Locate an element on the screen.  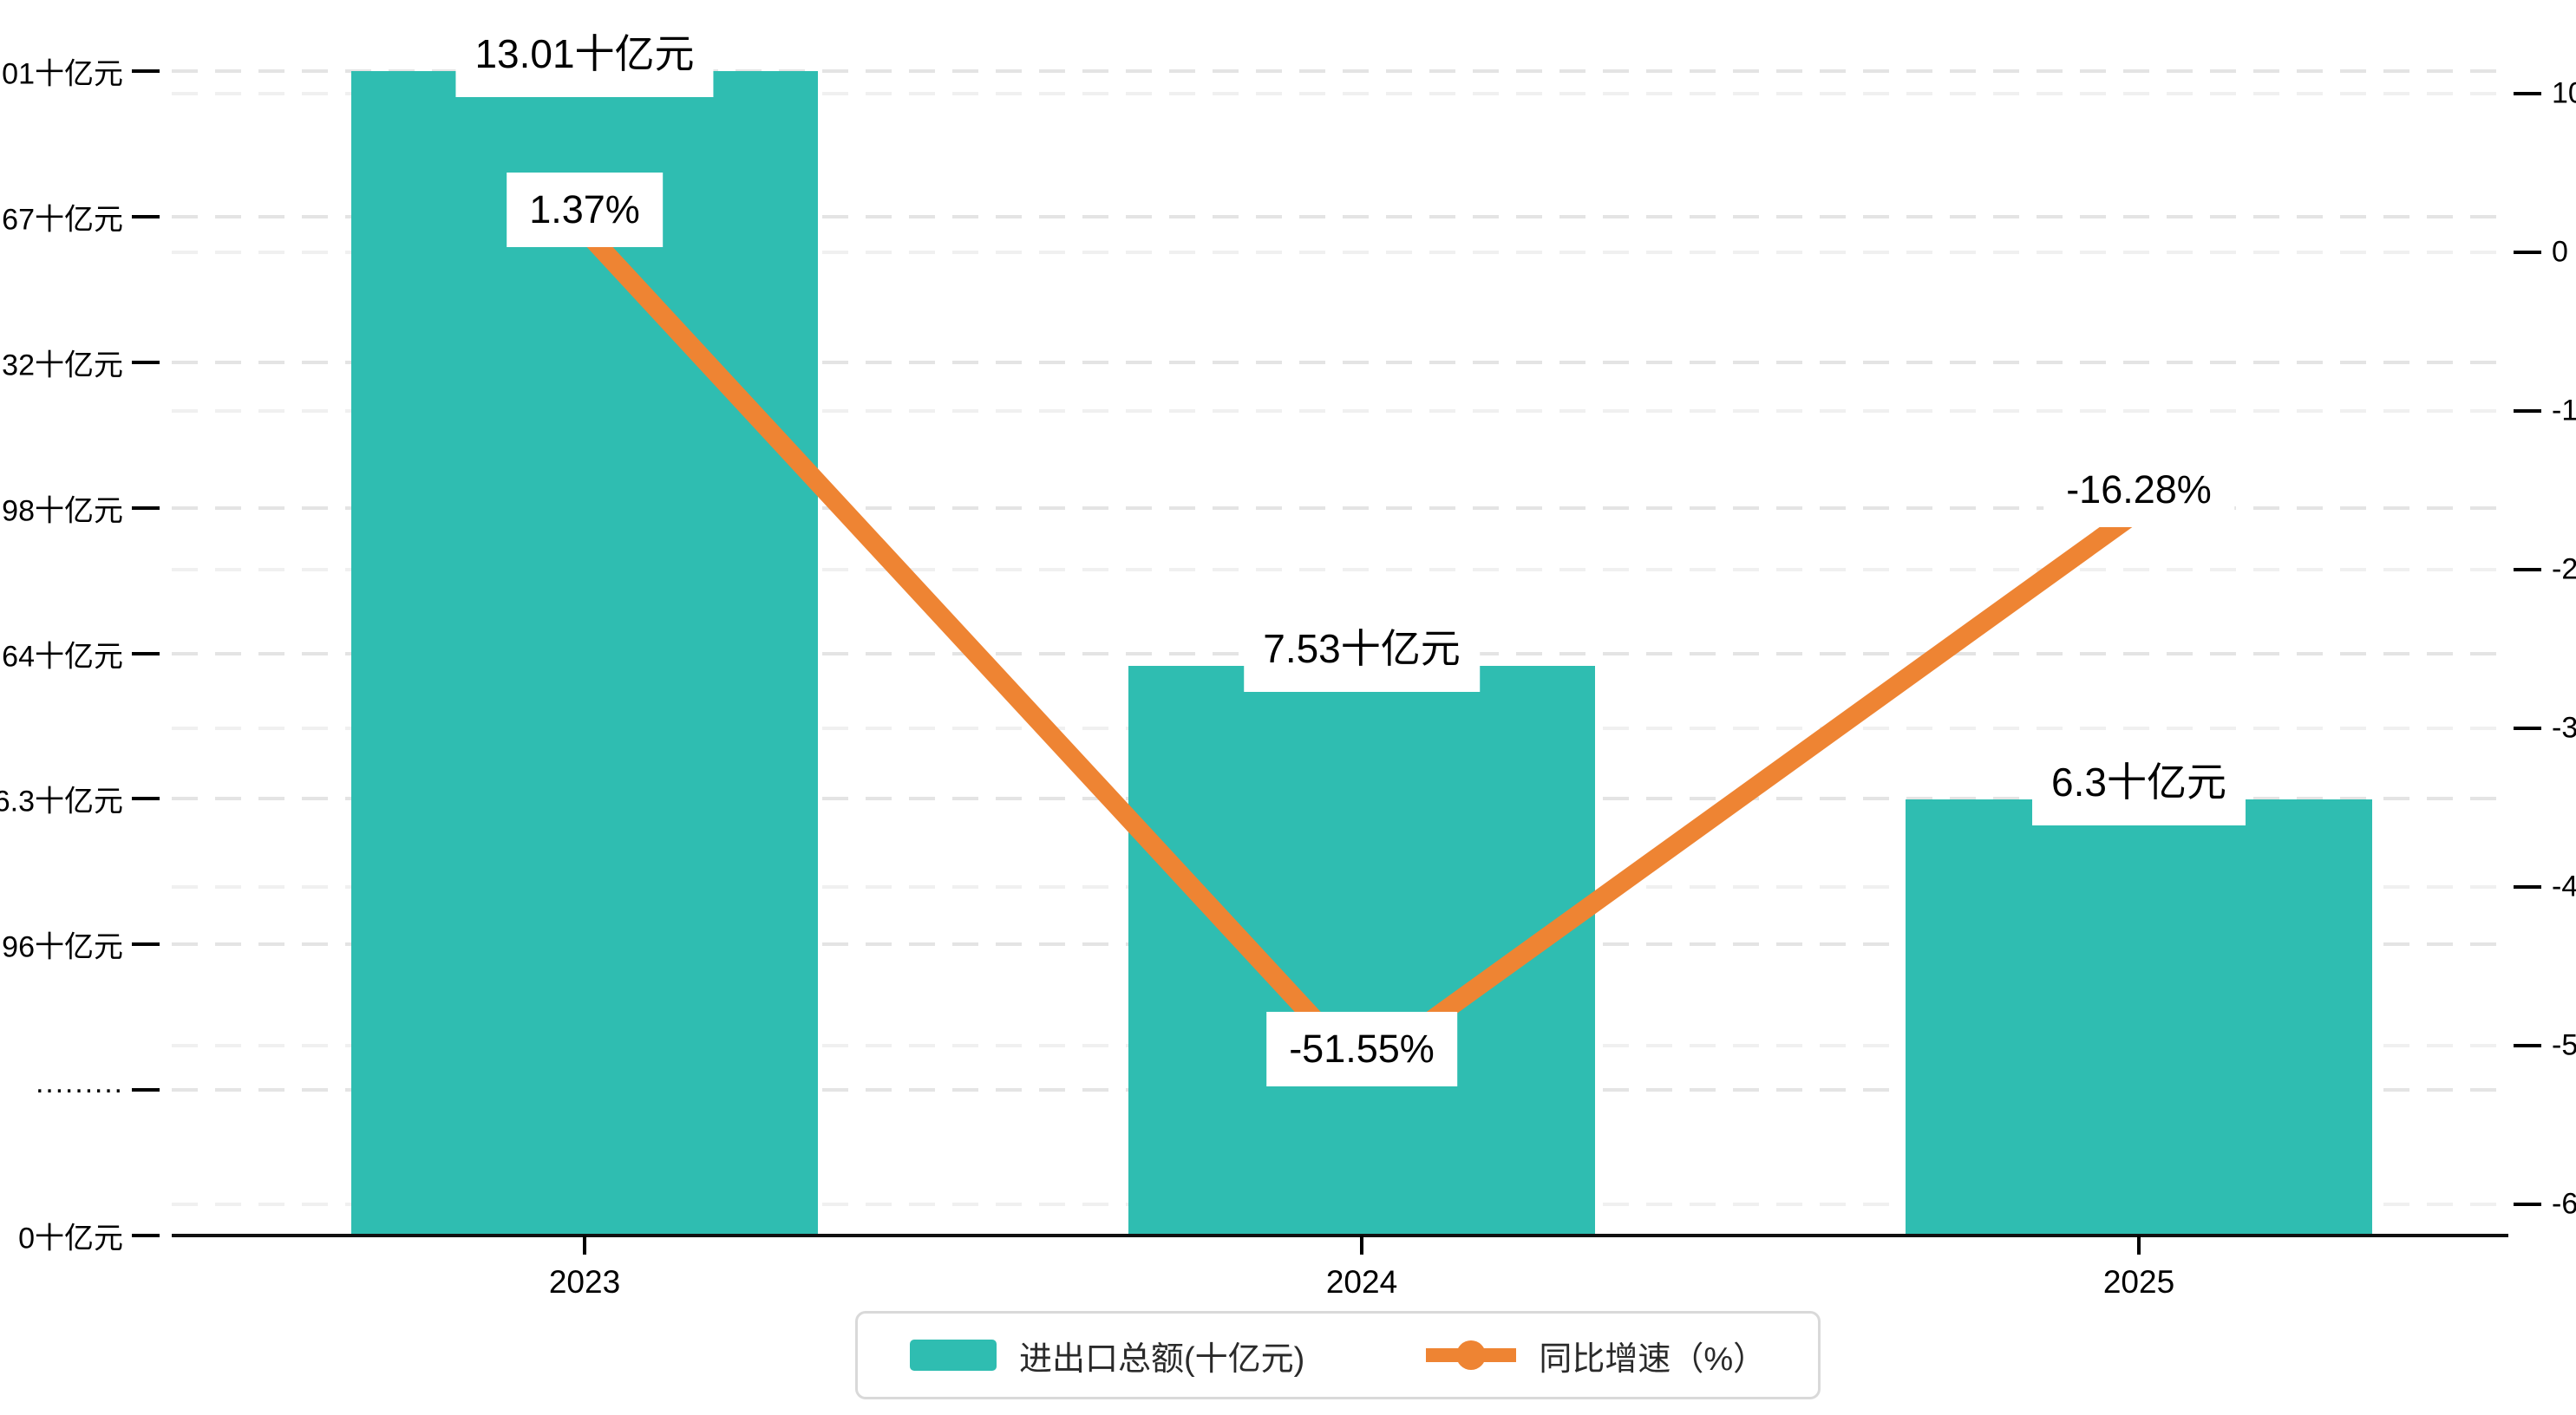
line-value-label: 1.37% is located at coordinates (585, 209).